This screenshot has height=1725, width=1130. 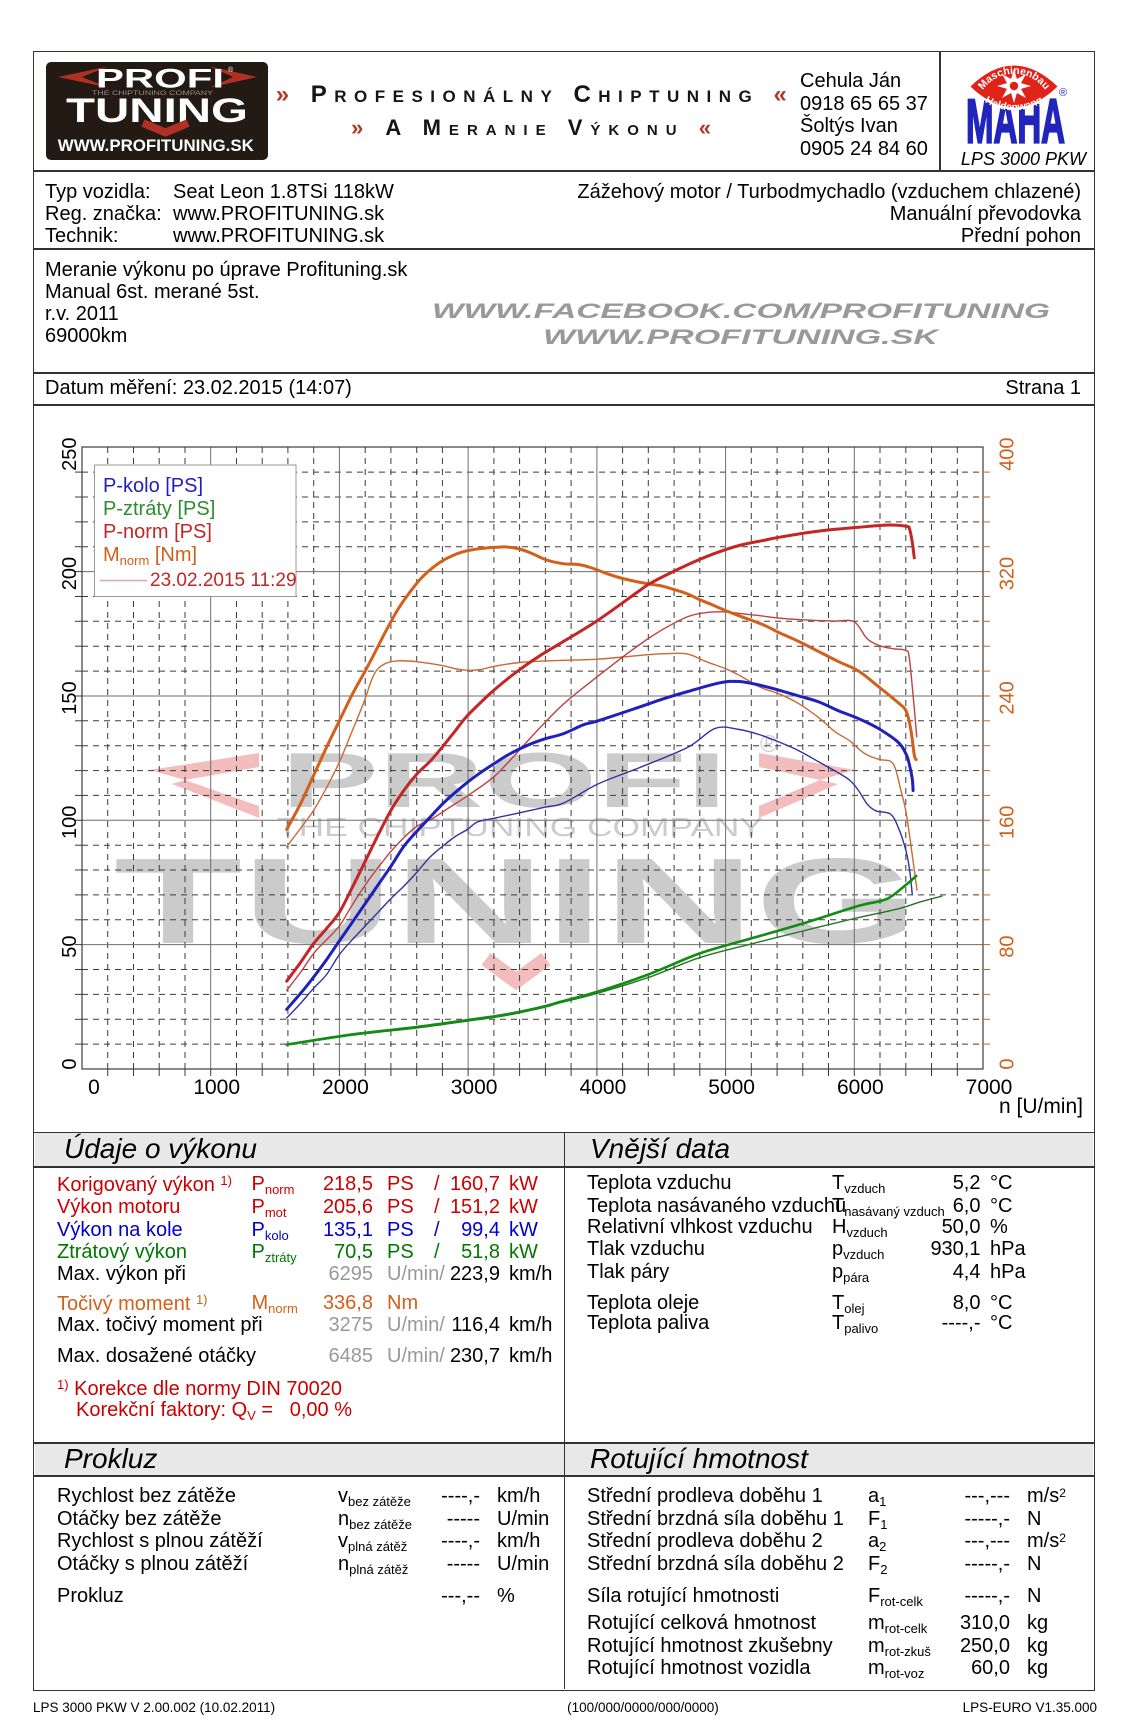 I want to click on svg-text: 150, so click(x=70, y=697).